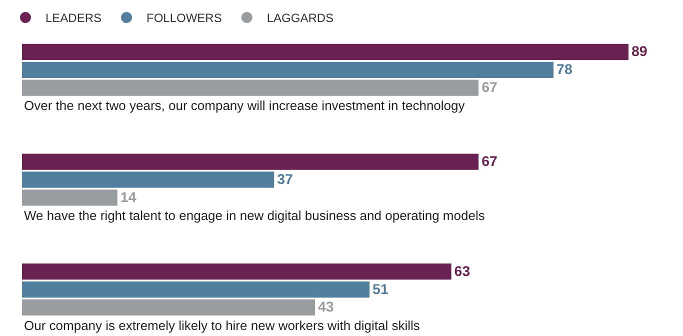  Describe the element at coordinates (326, 308) in the screenshot. I see `data-label: 43` at that location.